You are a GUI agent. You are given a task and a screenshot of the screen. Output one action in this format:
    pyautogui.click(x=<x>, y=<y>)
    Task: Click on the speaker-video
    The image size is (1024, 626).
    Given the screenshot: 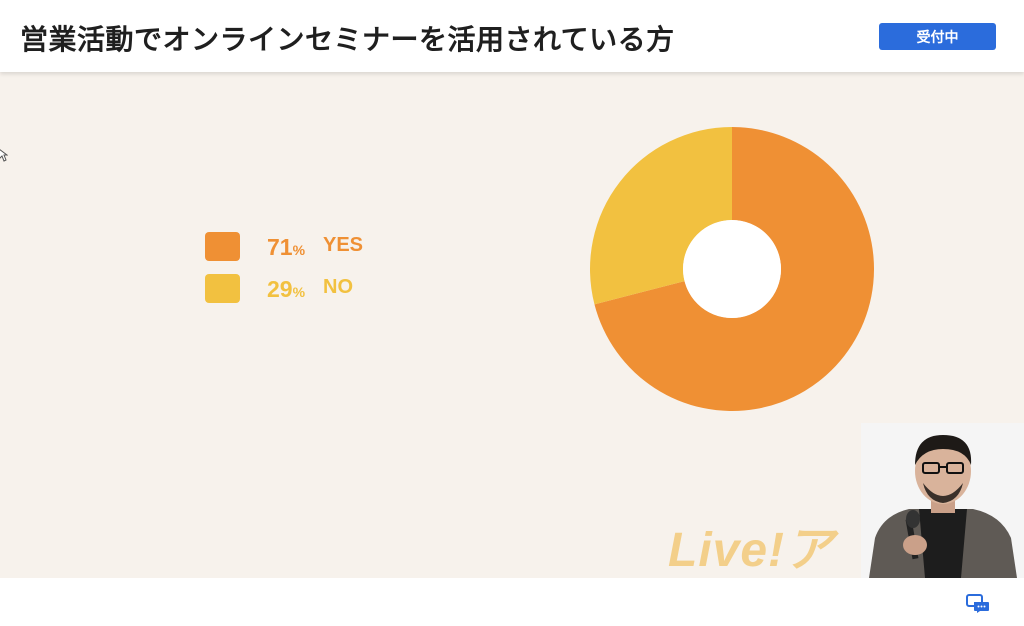 What is the action you would take?
    pyautogui.click(x=942, y=500)
    